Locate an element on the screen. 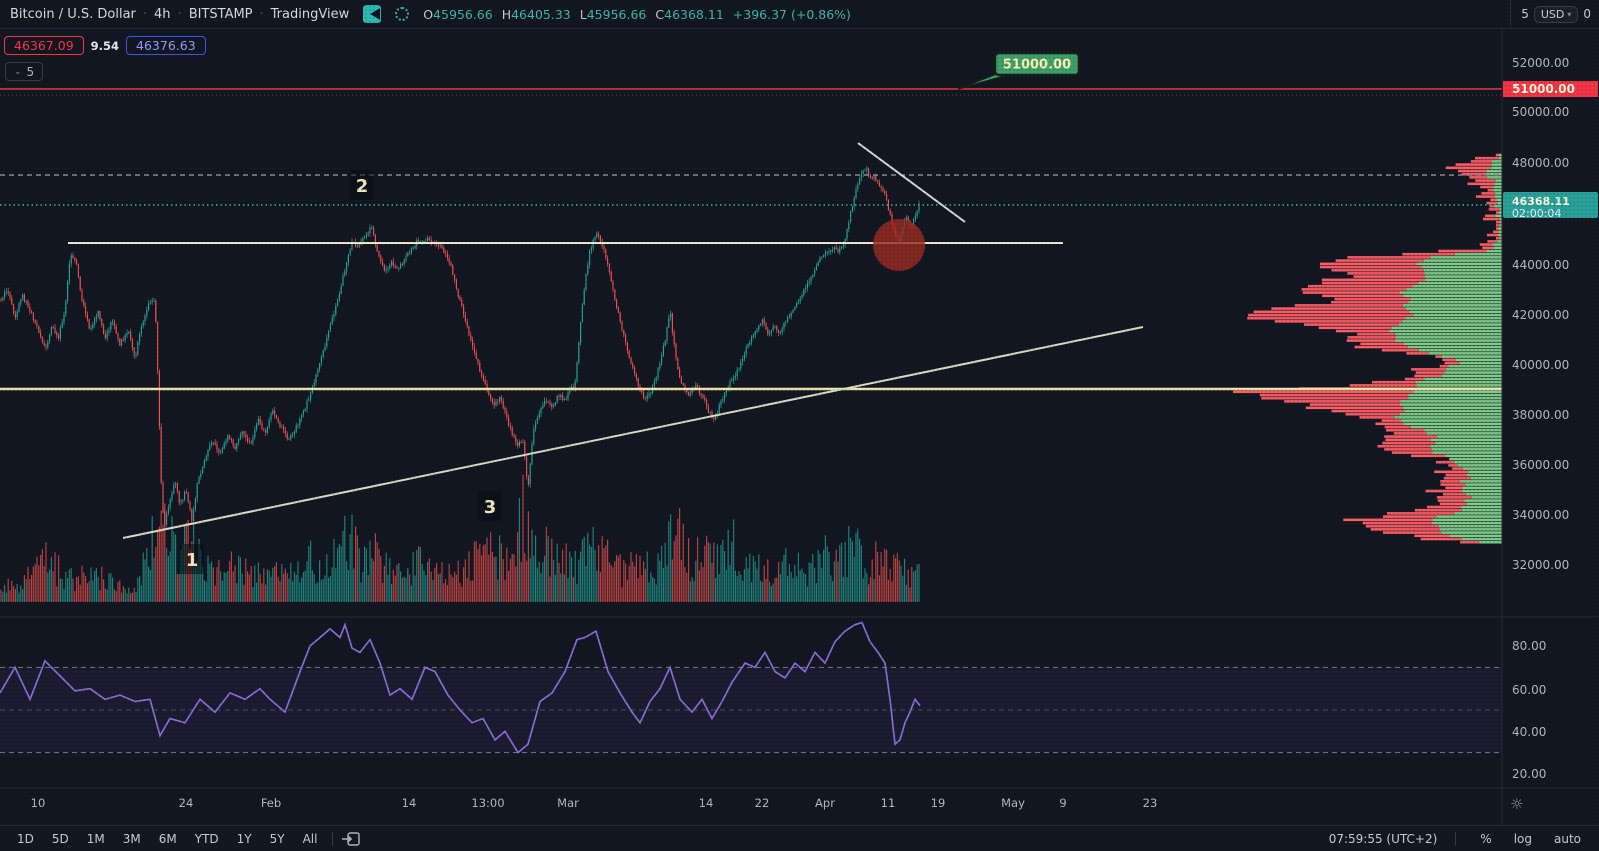 Image resolution: width=1599 pixels, height=851 pixels. time-label: Feb is located at coordinates (271, 803).